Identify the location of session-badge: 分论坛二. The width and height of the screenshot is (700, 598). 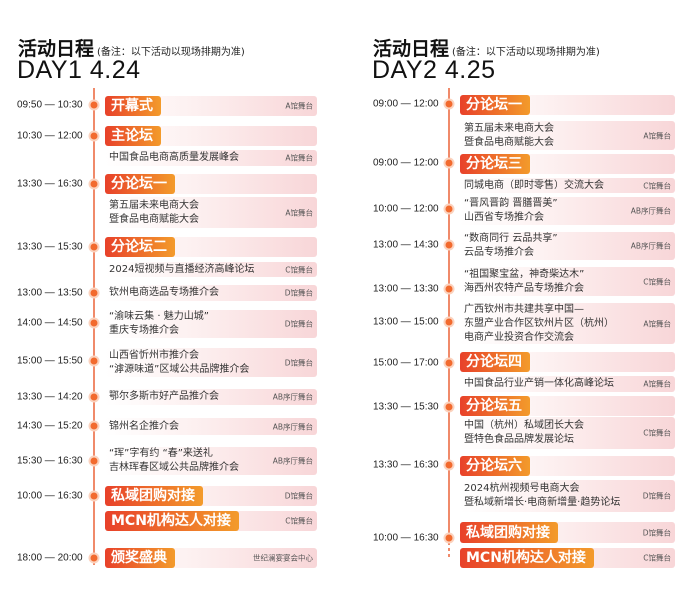
(140, 247).